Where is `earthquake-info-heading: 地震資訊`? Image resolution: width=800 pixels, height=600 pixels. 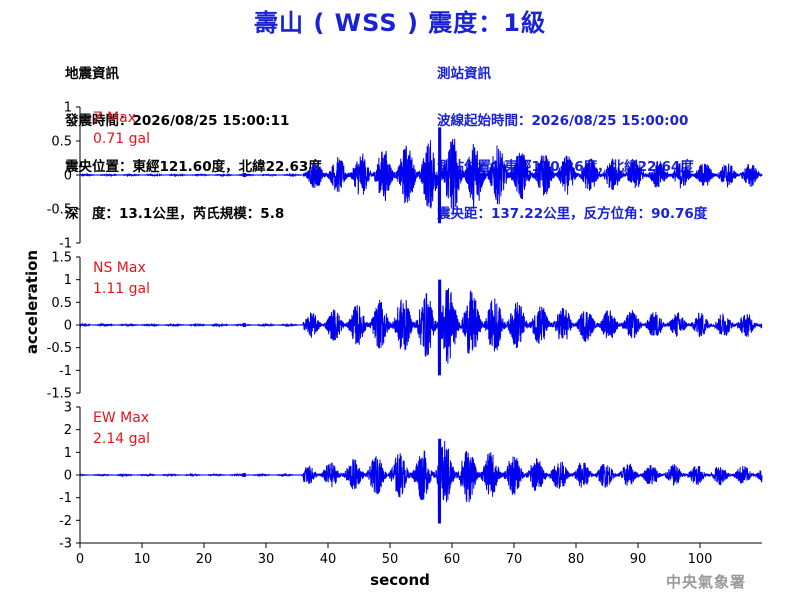 earthquake-info-heading: 地震資訊 is located at coordinates (92, 74).